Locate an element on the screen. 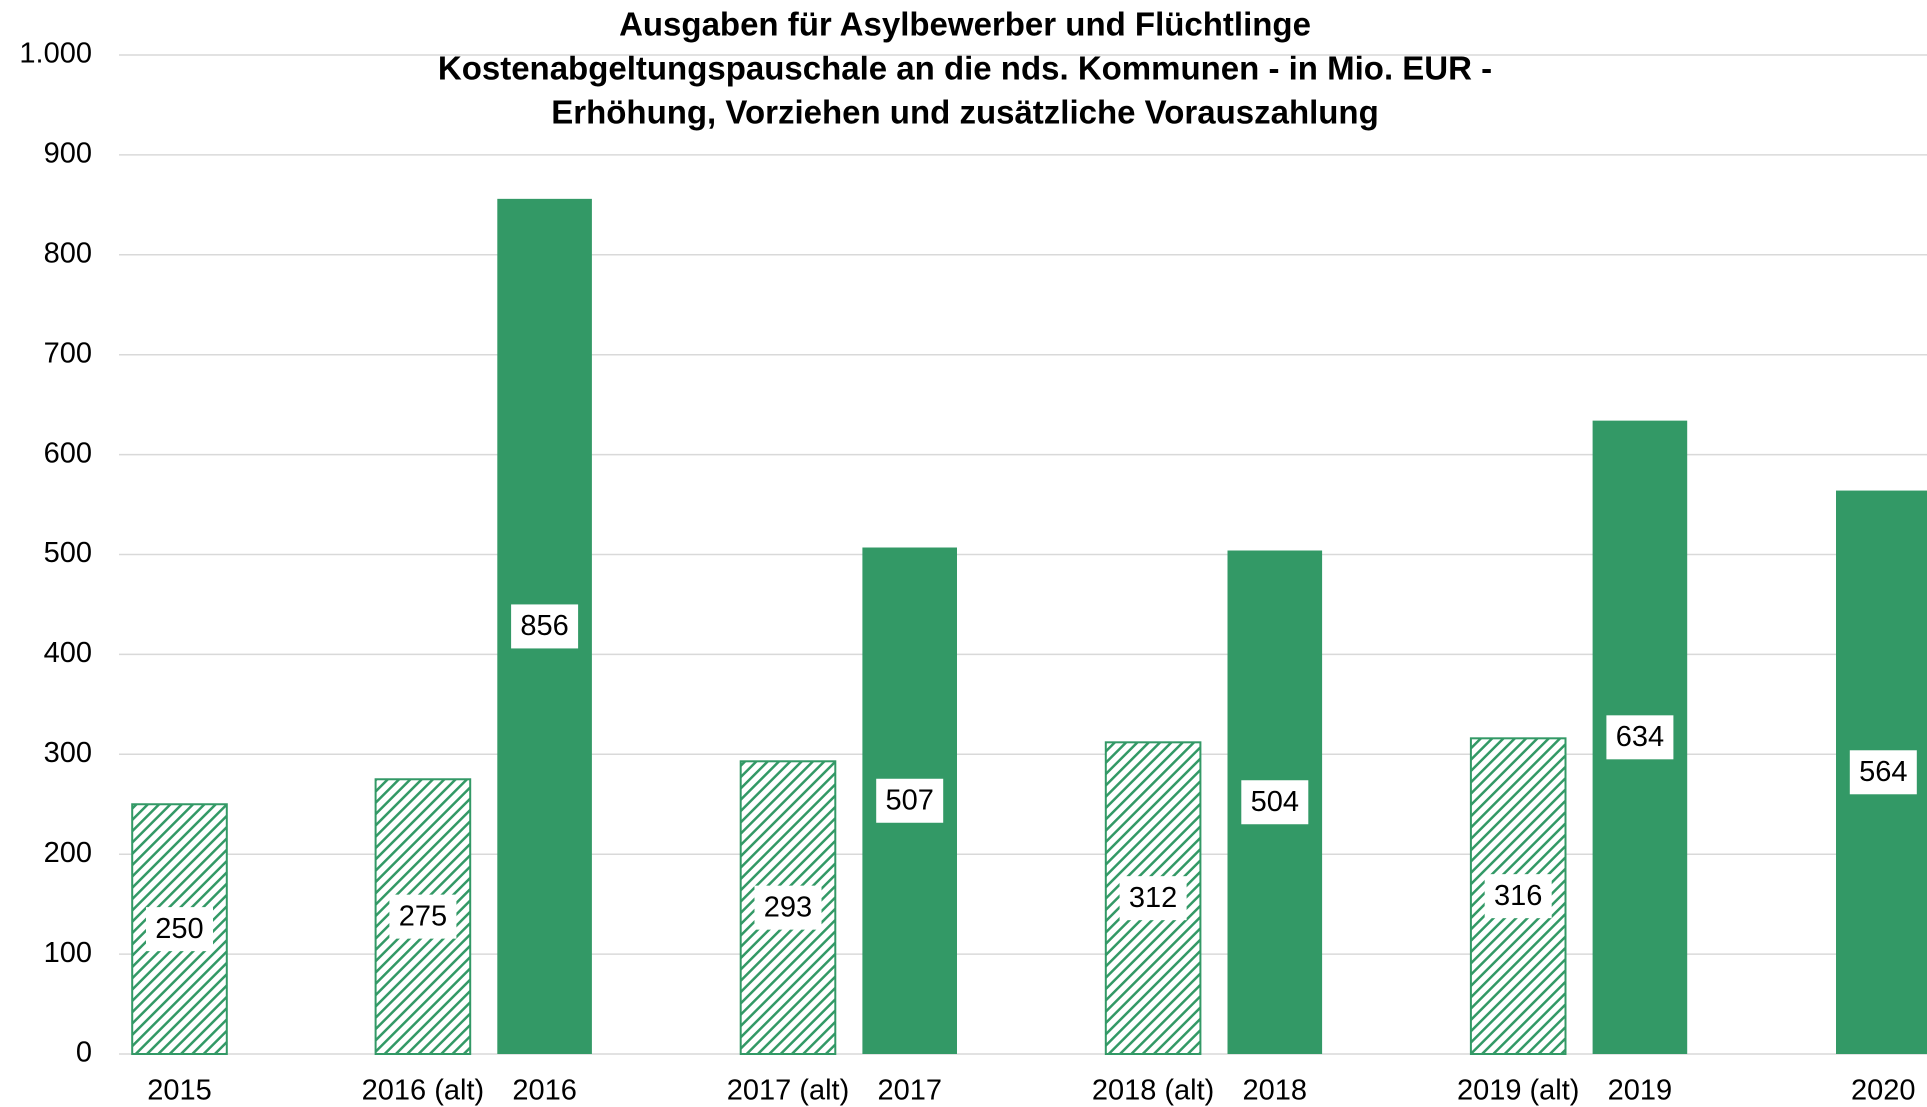  x-tick-label: 2017 is located at coordinates (909, 1091).